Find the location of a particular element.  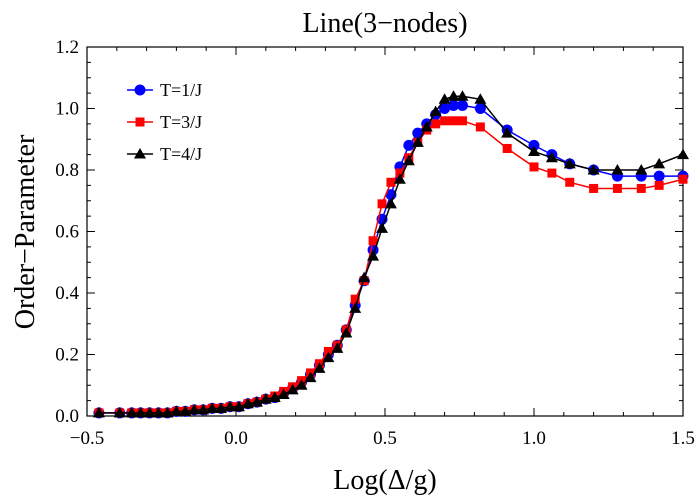

x-tick-label: 1.0 is located at coordinates (534, 438).